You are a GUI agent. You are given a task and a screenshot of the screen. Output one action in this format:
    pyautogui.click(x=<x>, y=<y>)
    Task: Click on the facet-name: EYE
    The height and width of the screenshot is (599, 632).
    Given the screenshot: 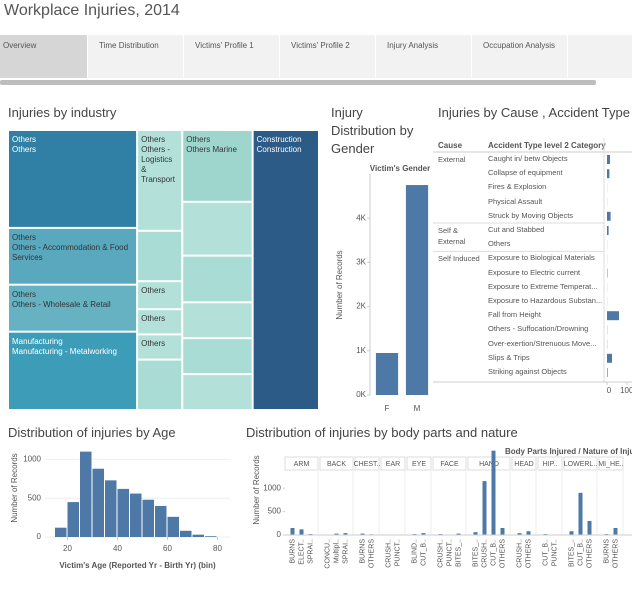 What is the action you would take?
    pyautogui.click(x=419, y=464)
    